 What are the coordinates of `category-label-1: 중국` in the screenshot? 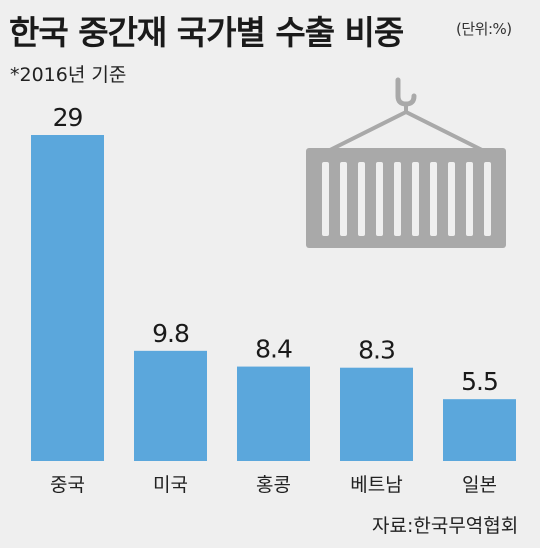 It's located at (67, 485).